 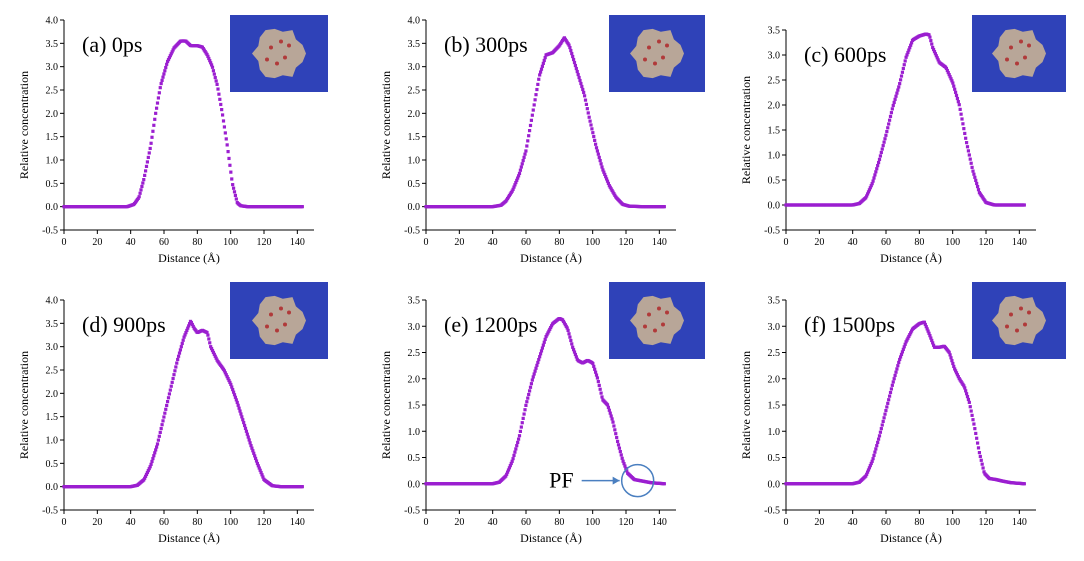 I want to click on y-tick-label: 0.5, so click(x=52, y=464).